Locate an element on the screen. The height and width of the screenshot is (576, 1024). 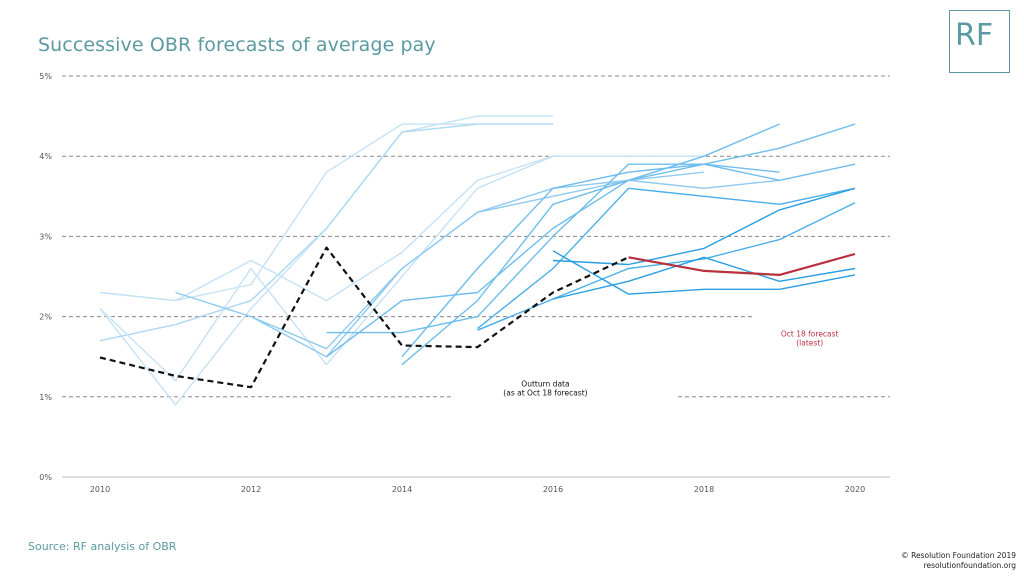
x-tick-label: 2010 is located at coordinates (100, 489).